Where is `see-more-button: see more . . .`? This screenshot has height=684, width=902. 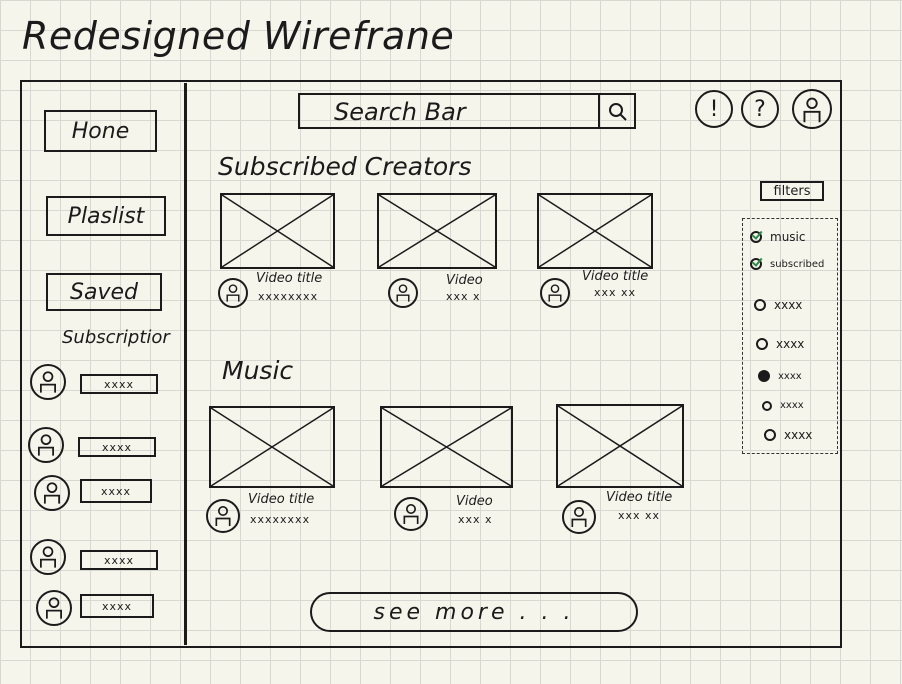
see-more-button: see more . . . is located at coordinates (474, 612).